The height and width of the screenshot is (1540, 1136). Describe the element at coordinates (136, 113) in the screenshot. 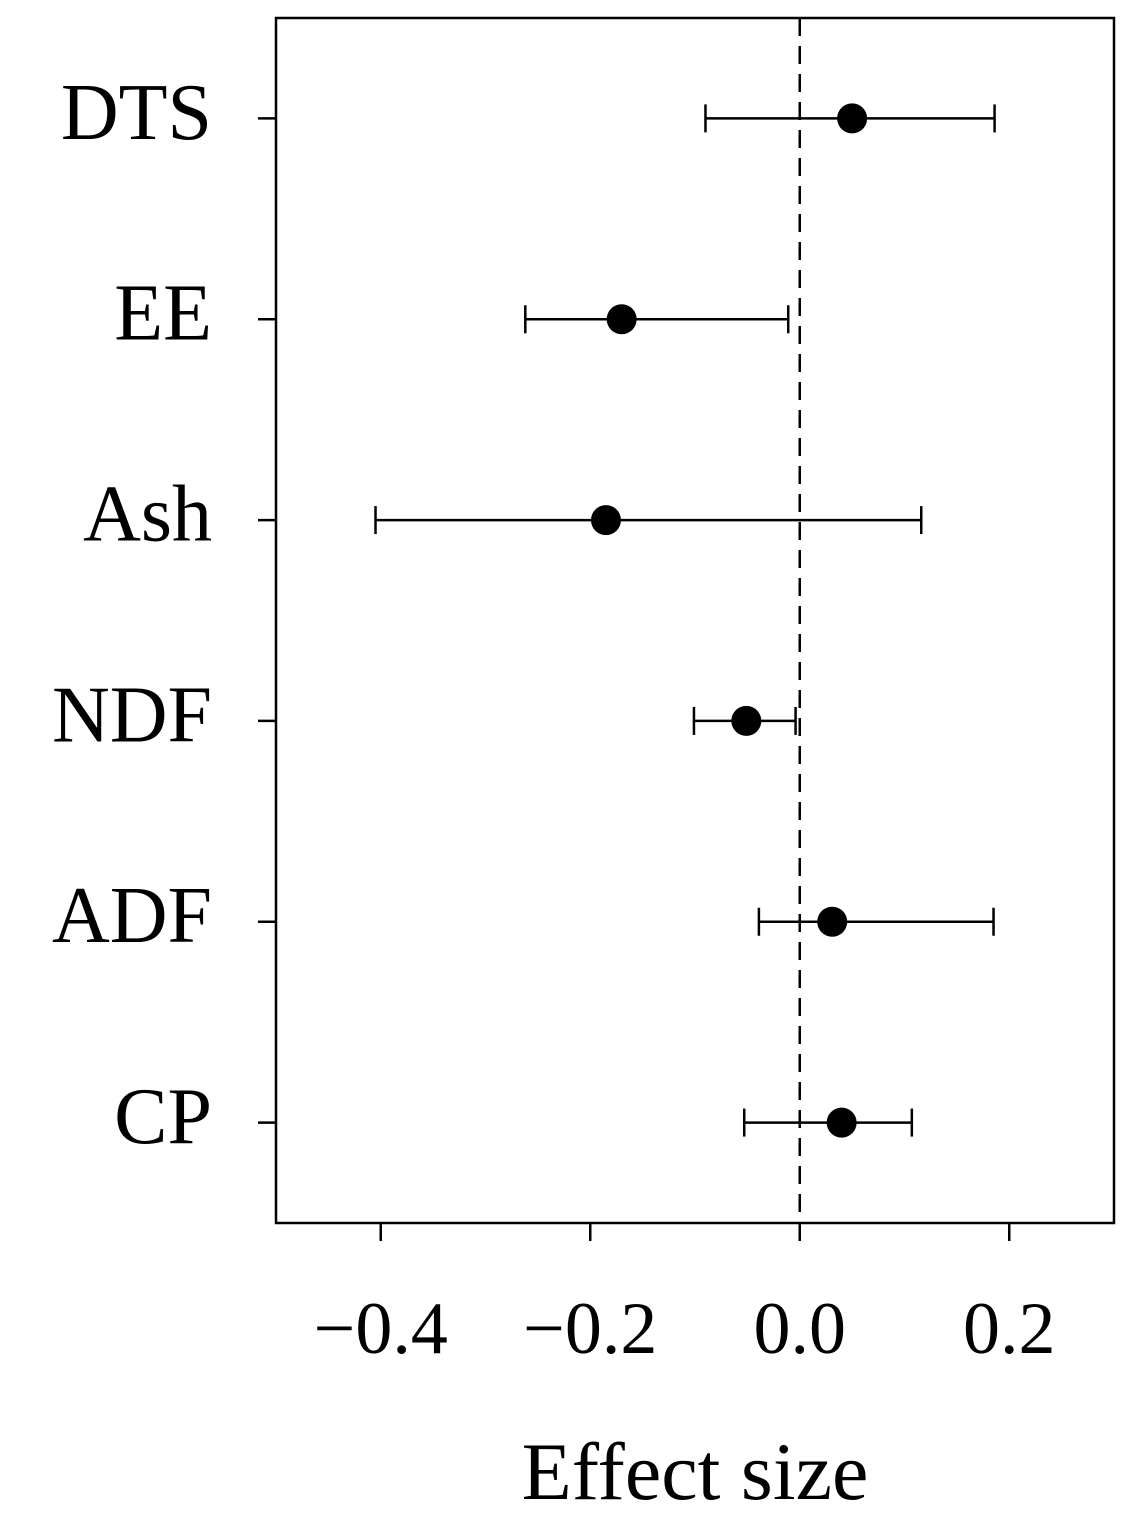

I see `y-tick-label: DTS` at that location.